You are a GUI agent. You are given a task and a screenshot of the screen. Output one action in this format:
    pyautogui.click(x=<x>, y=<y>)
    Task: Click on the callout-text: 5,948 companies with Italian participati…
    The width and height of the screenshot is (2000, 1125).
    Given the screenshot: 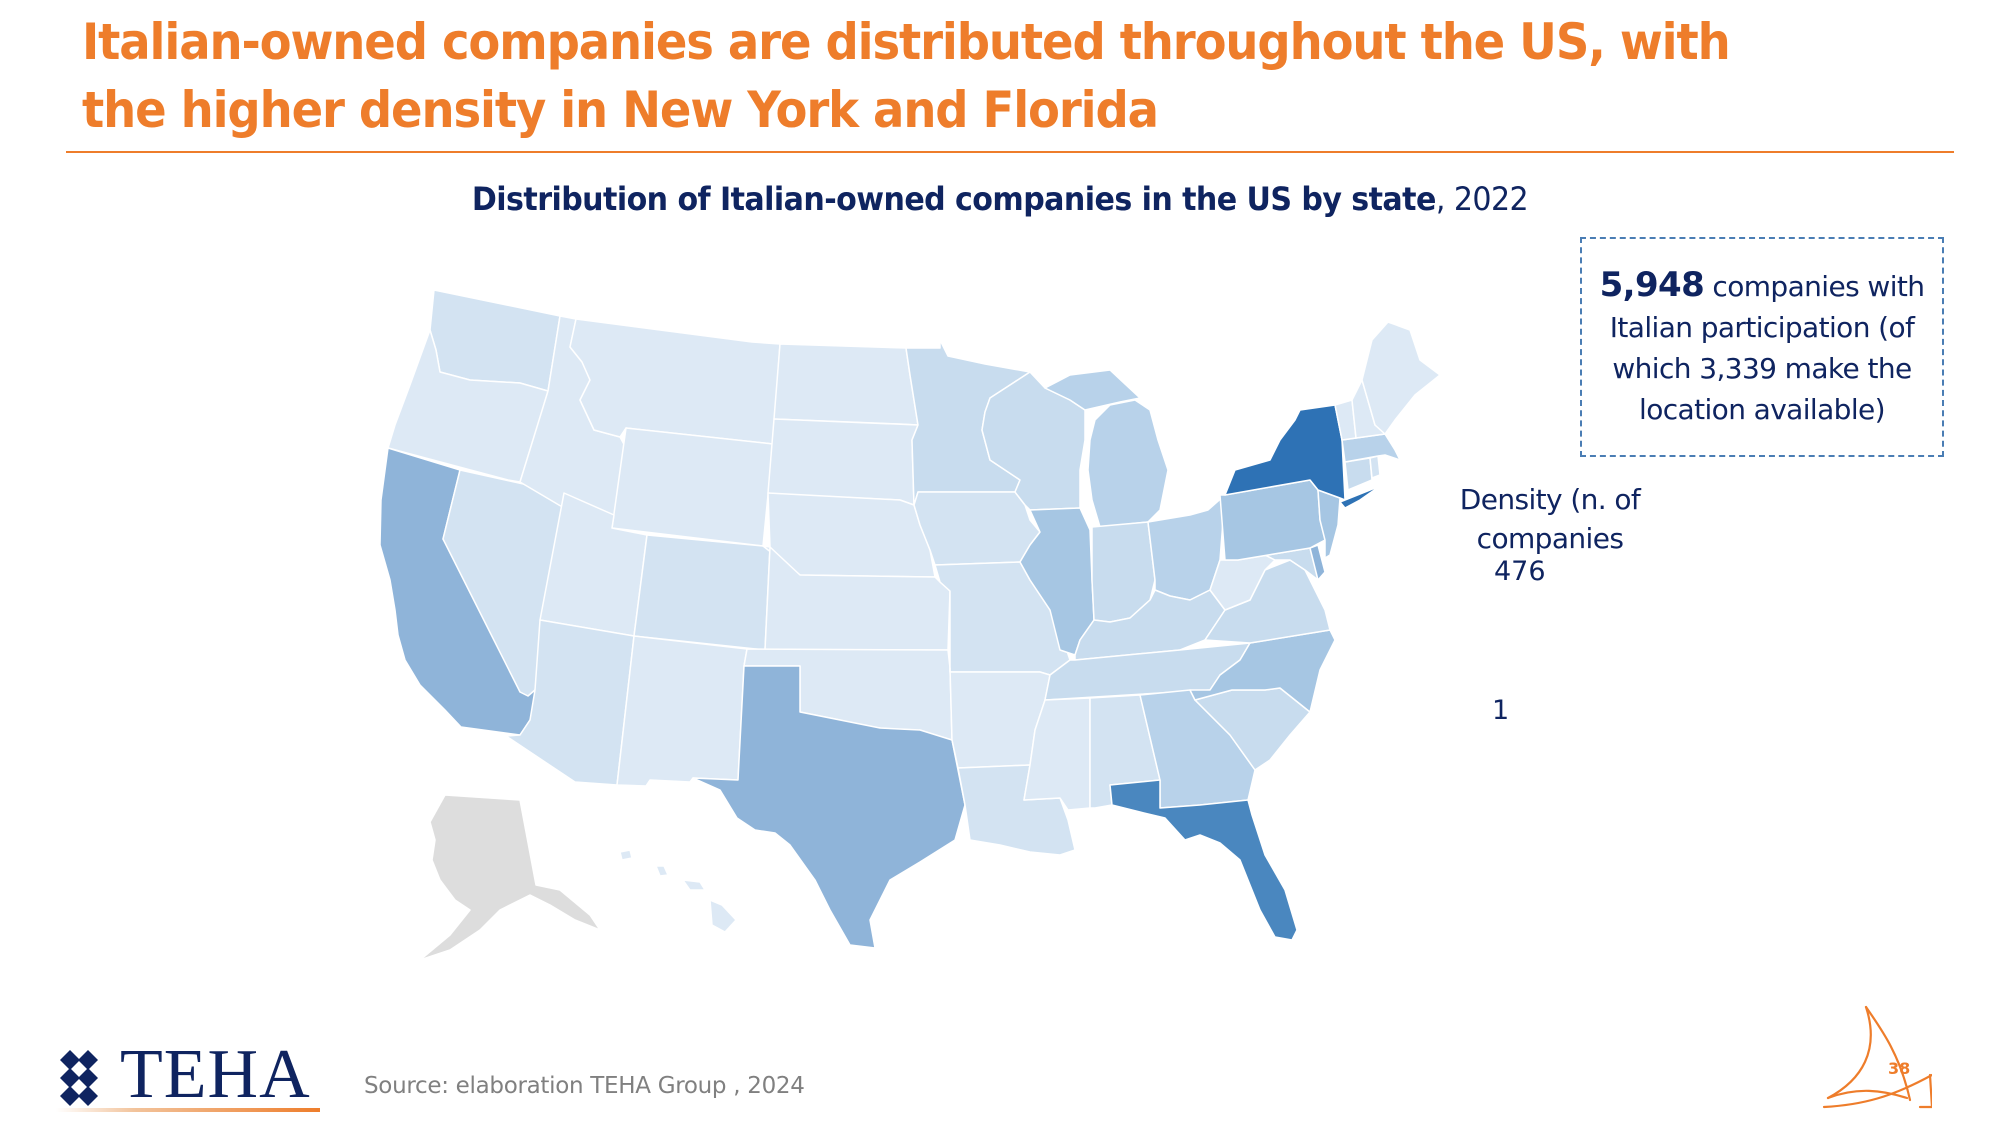 What is the action you would take?
    pyautogui.click(x=1762, y=347)
    